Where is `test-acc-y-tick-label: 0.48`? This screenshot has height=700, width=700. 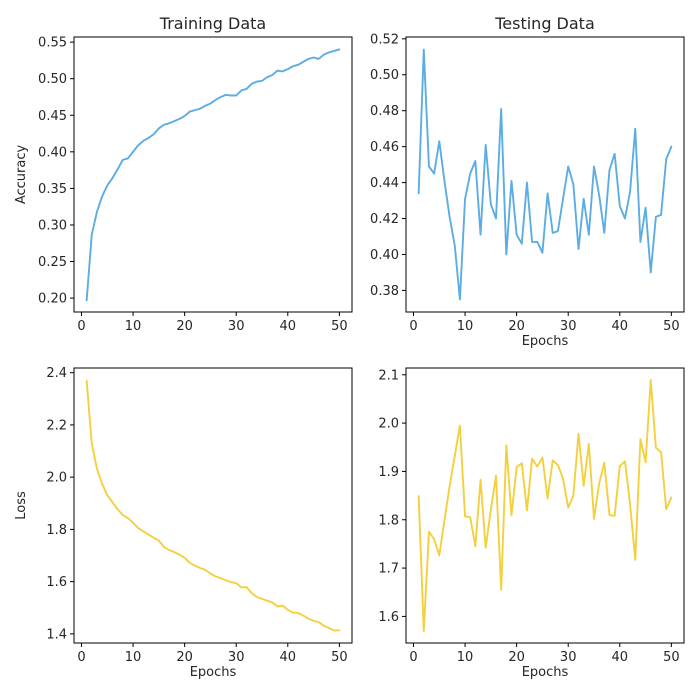 test-acc-y-tick-label: 0.48 is located at coordinates (384, 111).